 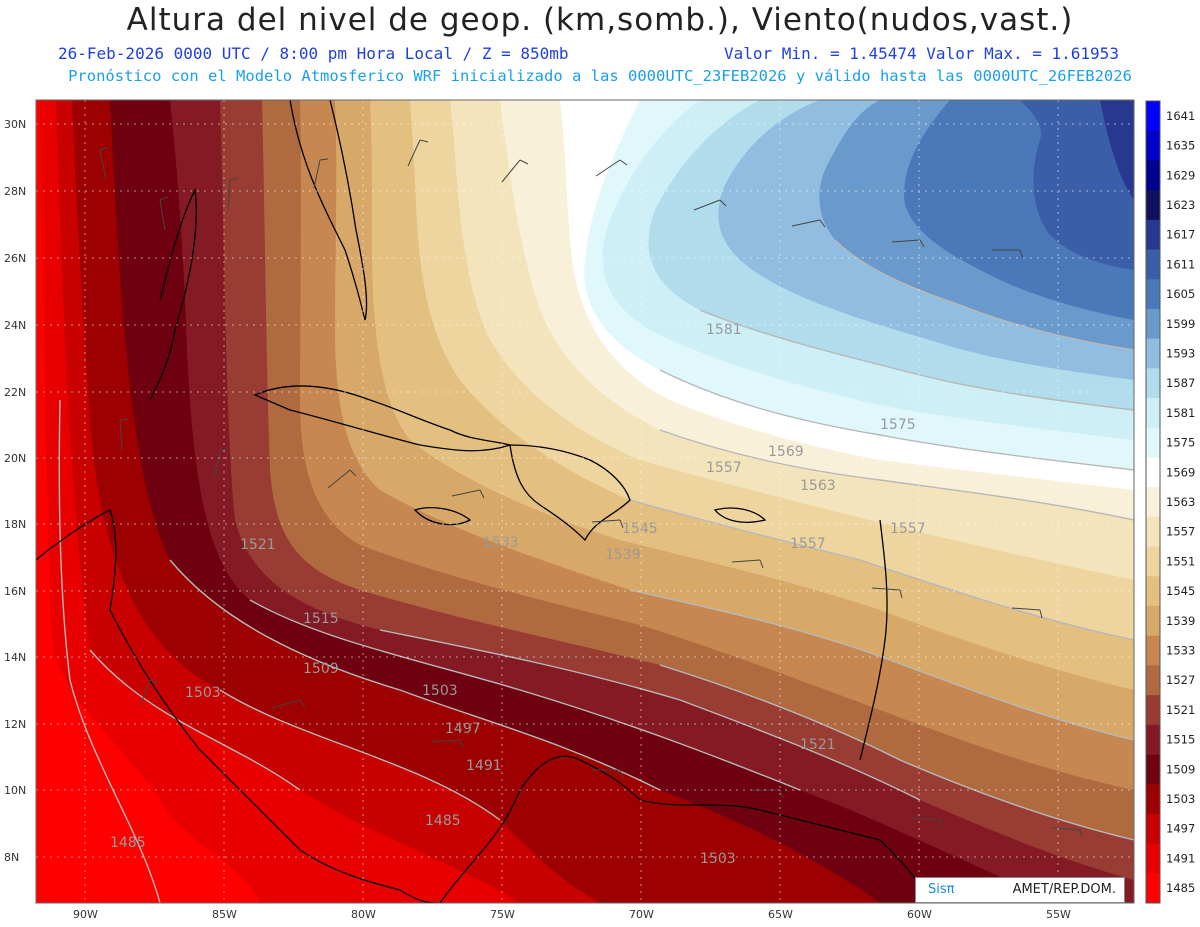 I want to click on lon-axis: 90W 85W 80W 75W 70W 65W 60W 55W, so click(x=572, y=914).